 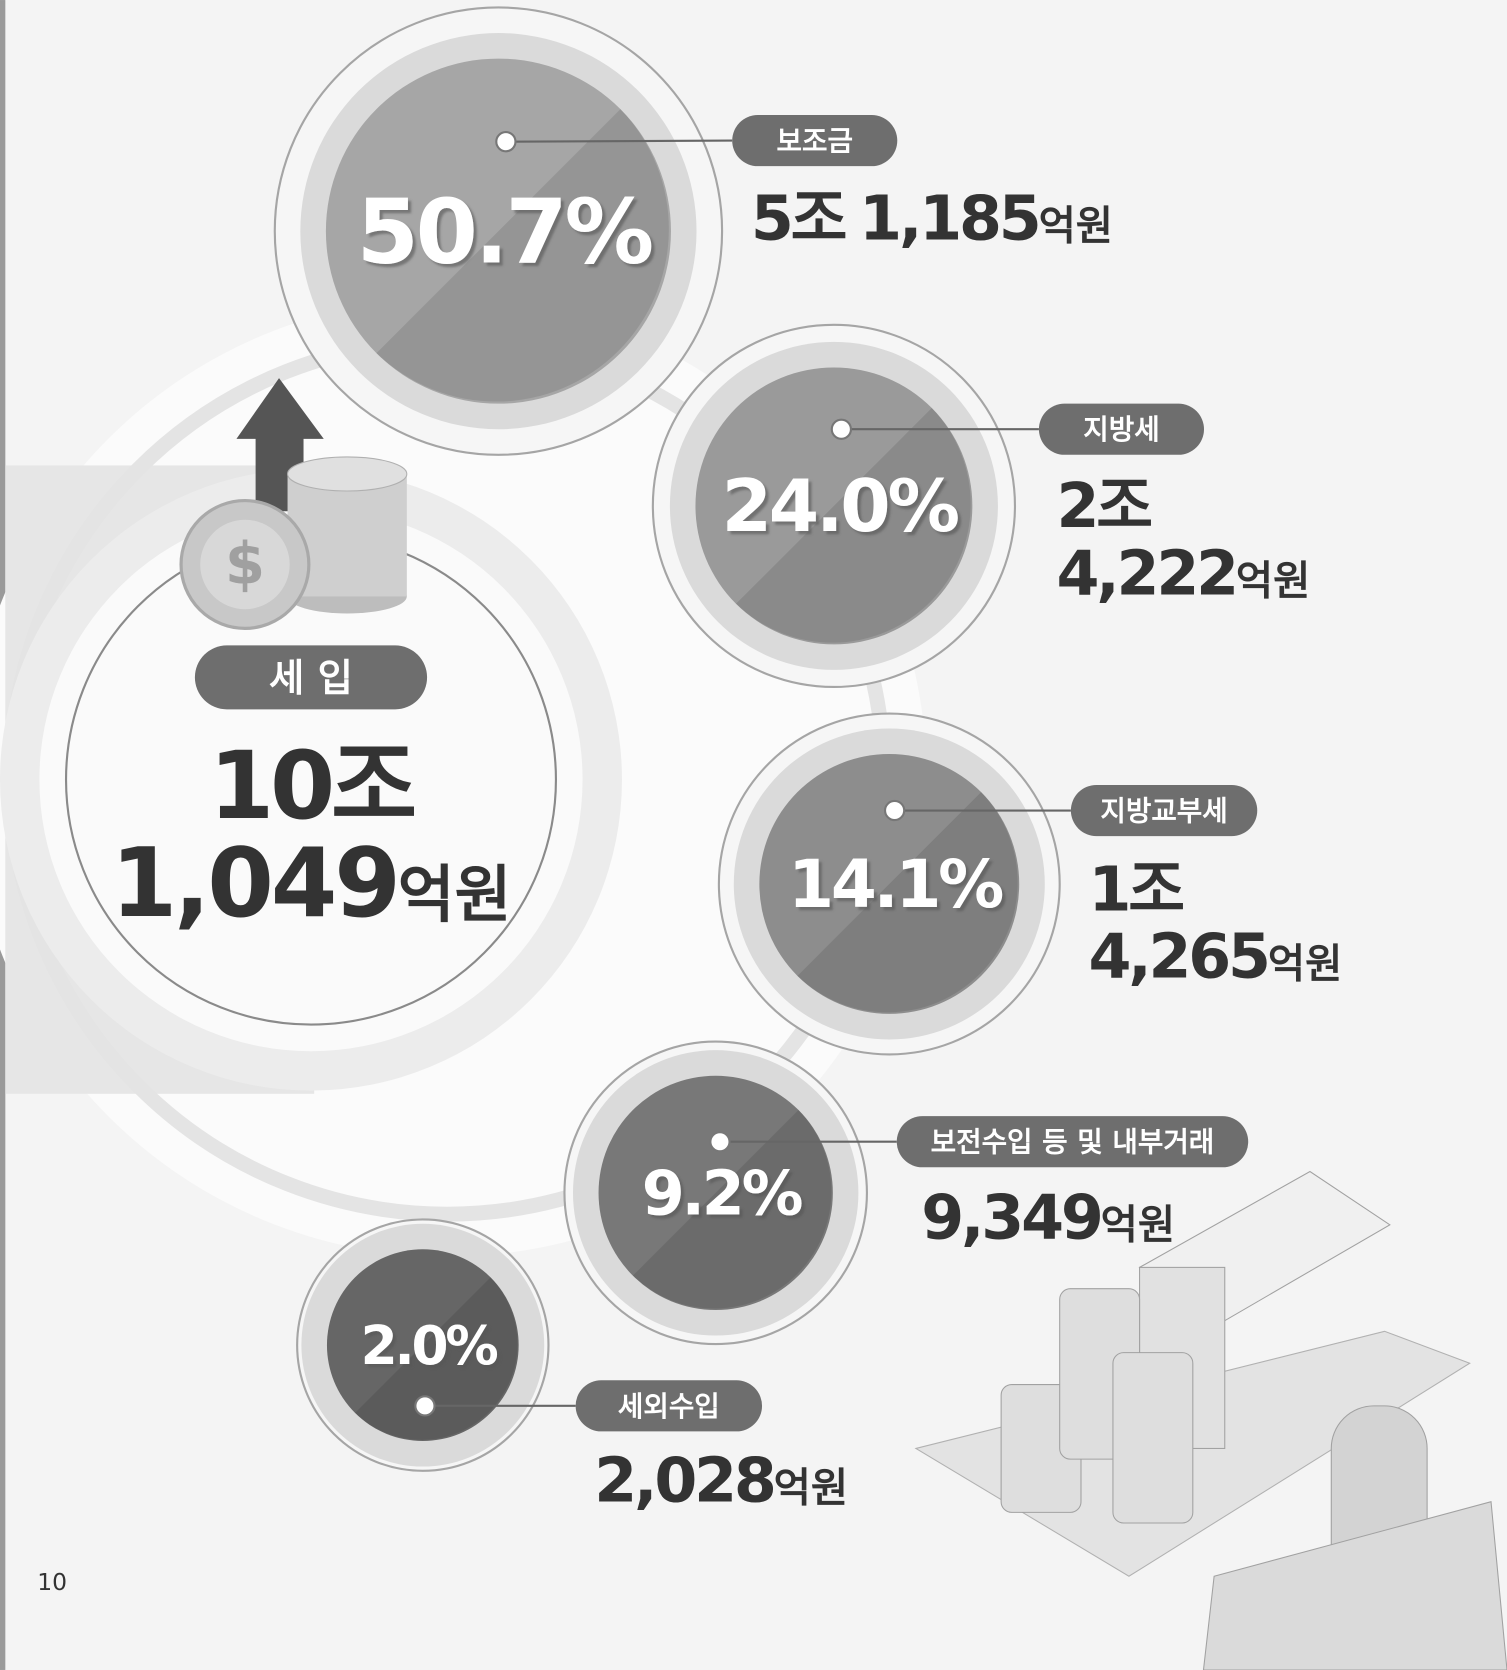 I want to click on amount: 4,222억원, so click(x=1183, y=573).